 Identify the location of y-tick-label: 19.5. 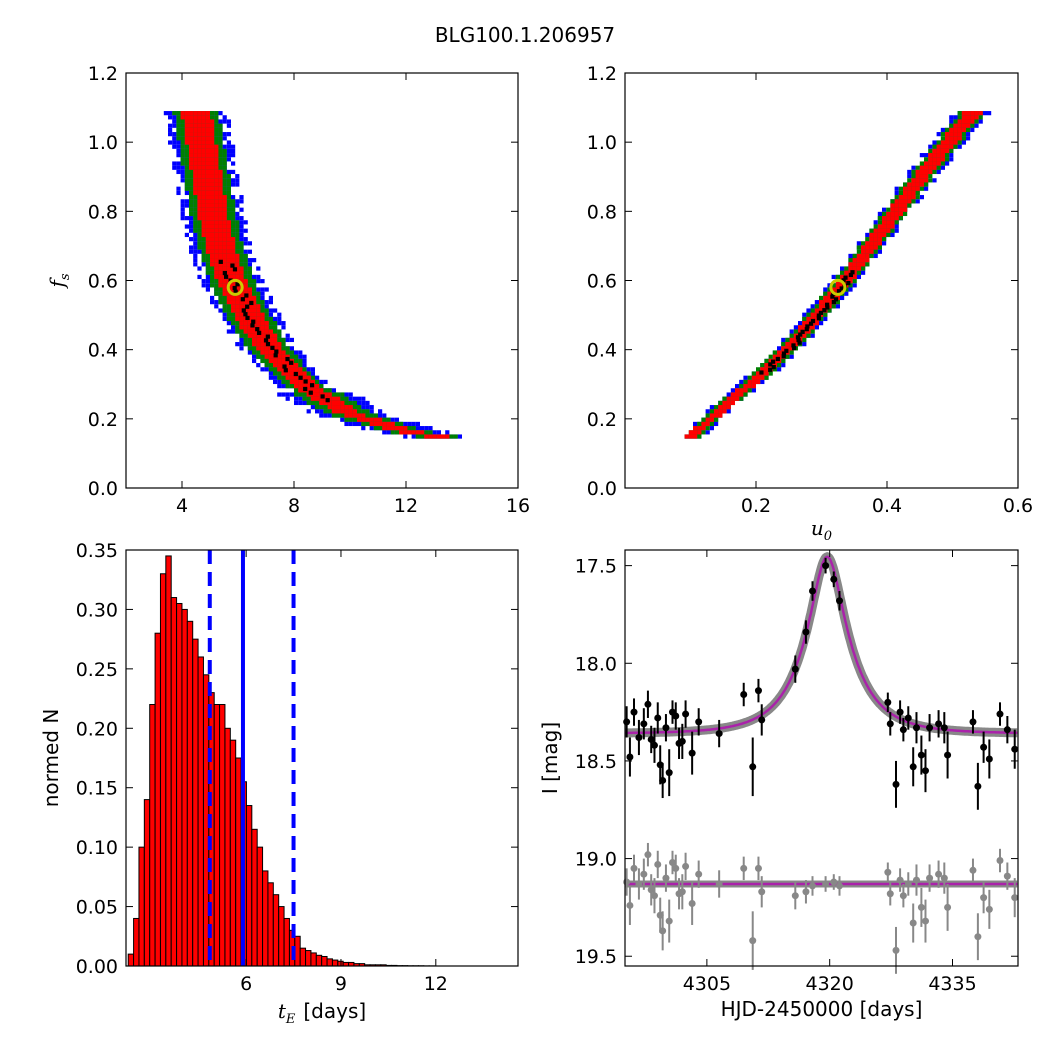
(596, 957).